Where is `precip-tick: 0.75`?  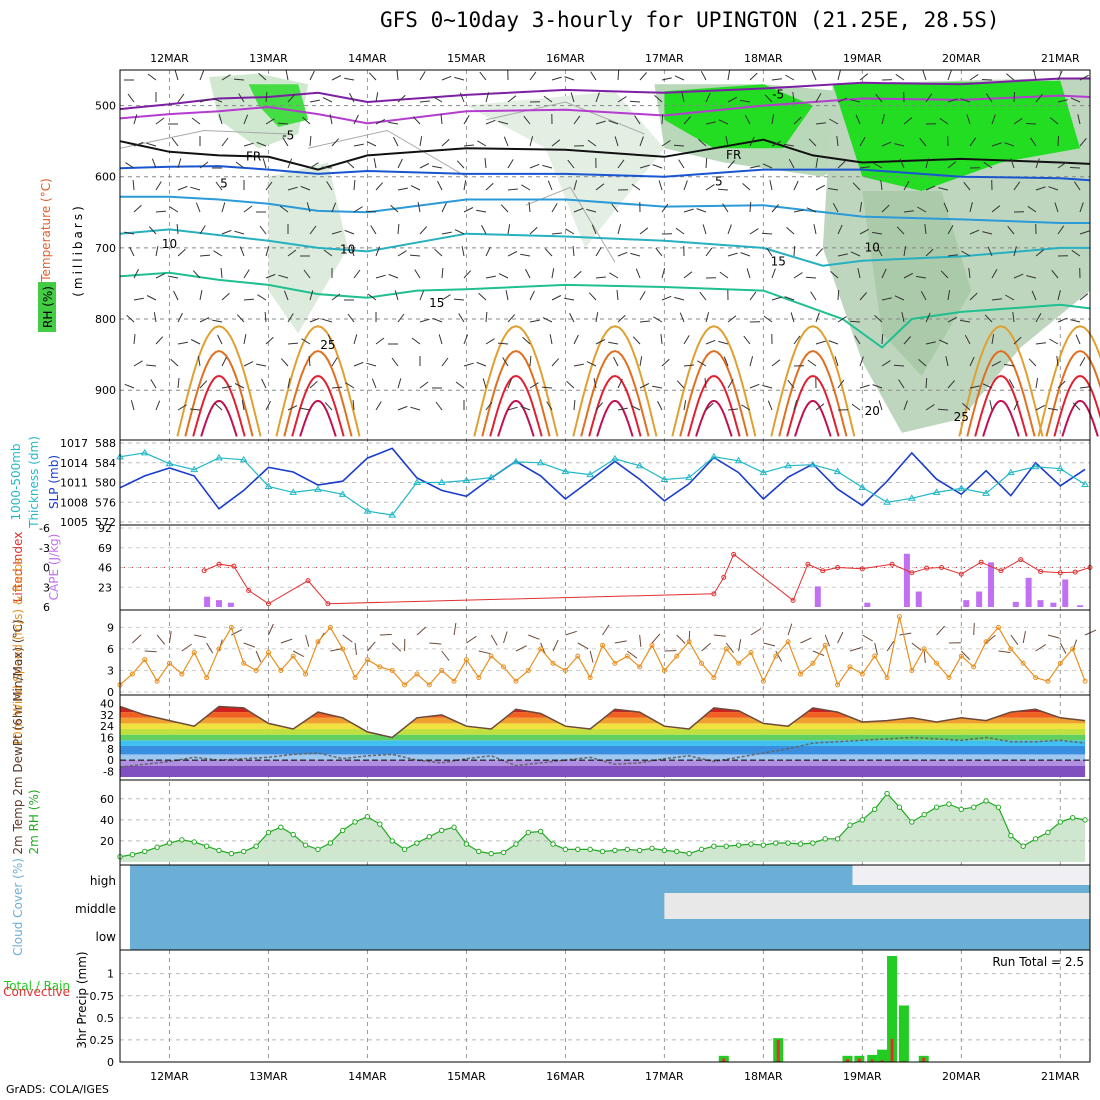
precip-tick: 0.75 is located at coordinates (102, 996).